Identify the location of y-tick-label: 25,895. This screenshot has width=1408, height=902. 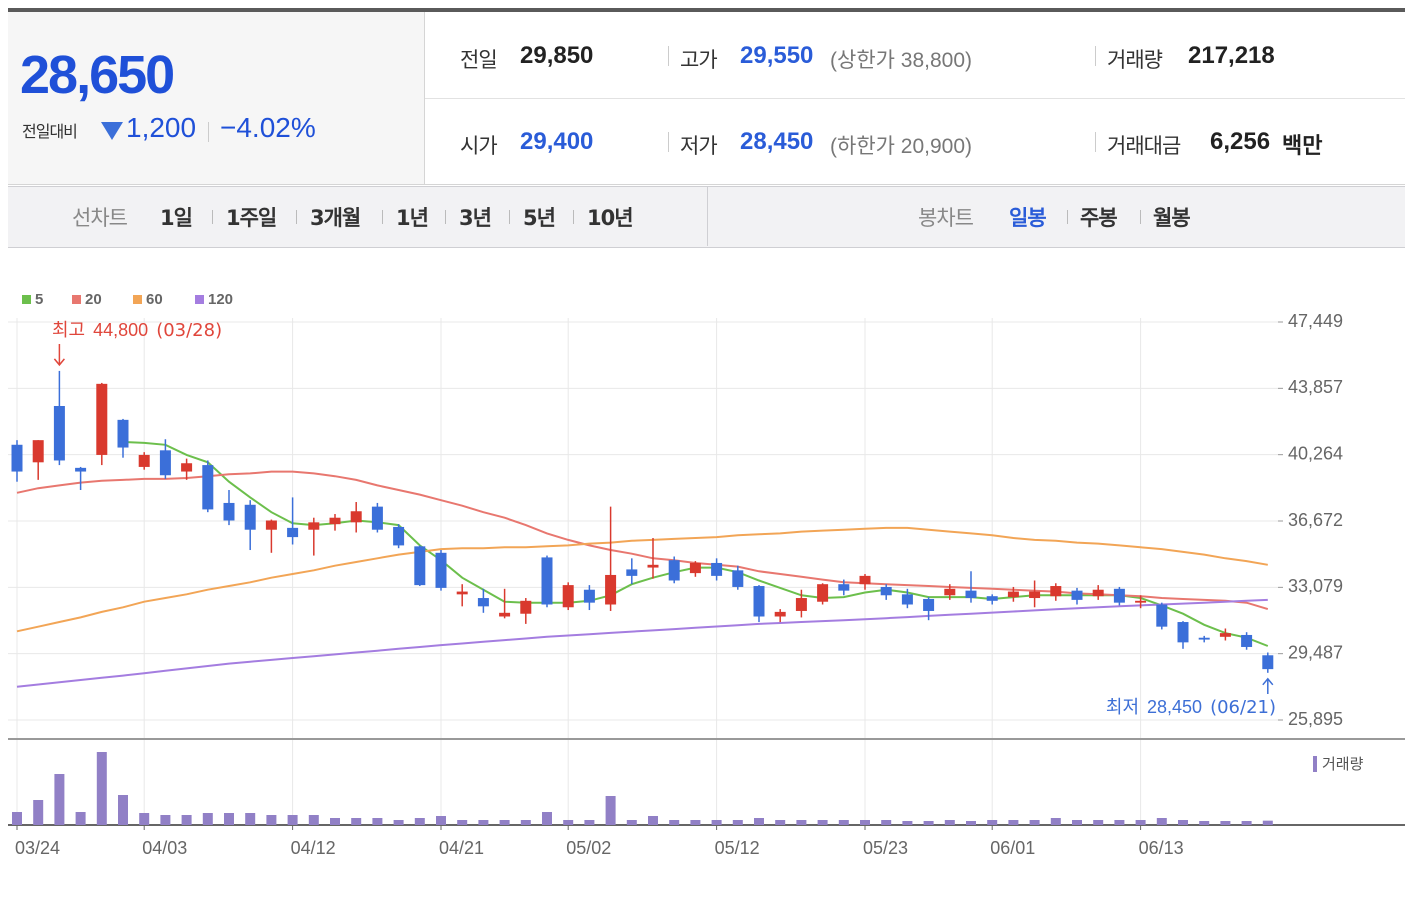
(1315, 719).